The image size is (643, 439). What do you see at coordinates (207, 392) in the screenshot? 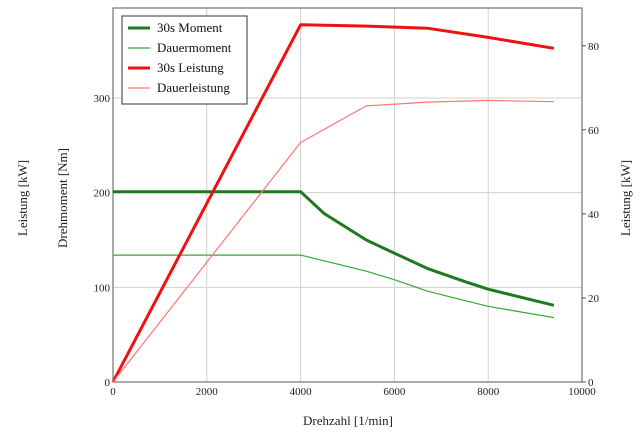
I see `x-tick-label: 2000` at bounding box center [207, 392].